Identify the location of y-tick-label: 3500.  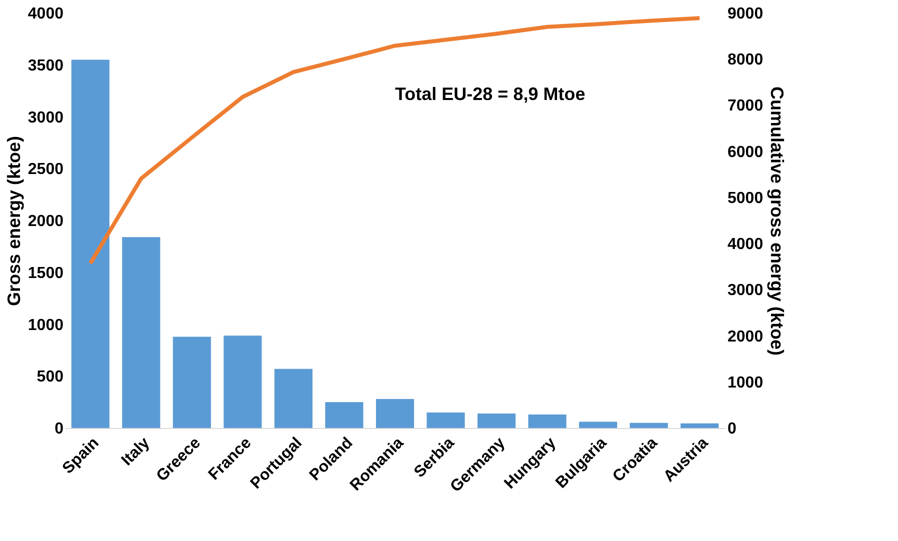
(46, 65).